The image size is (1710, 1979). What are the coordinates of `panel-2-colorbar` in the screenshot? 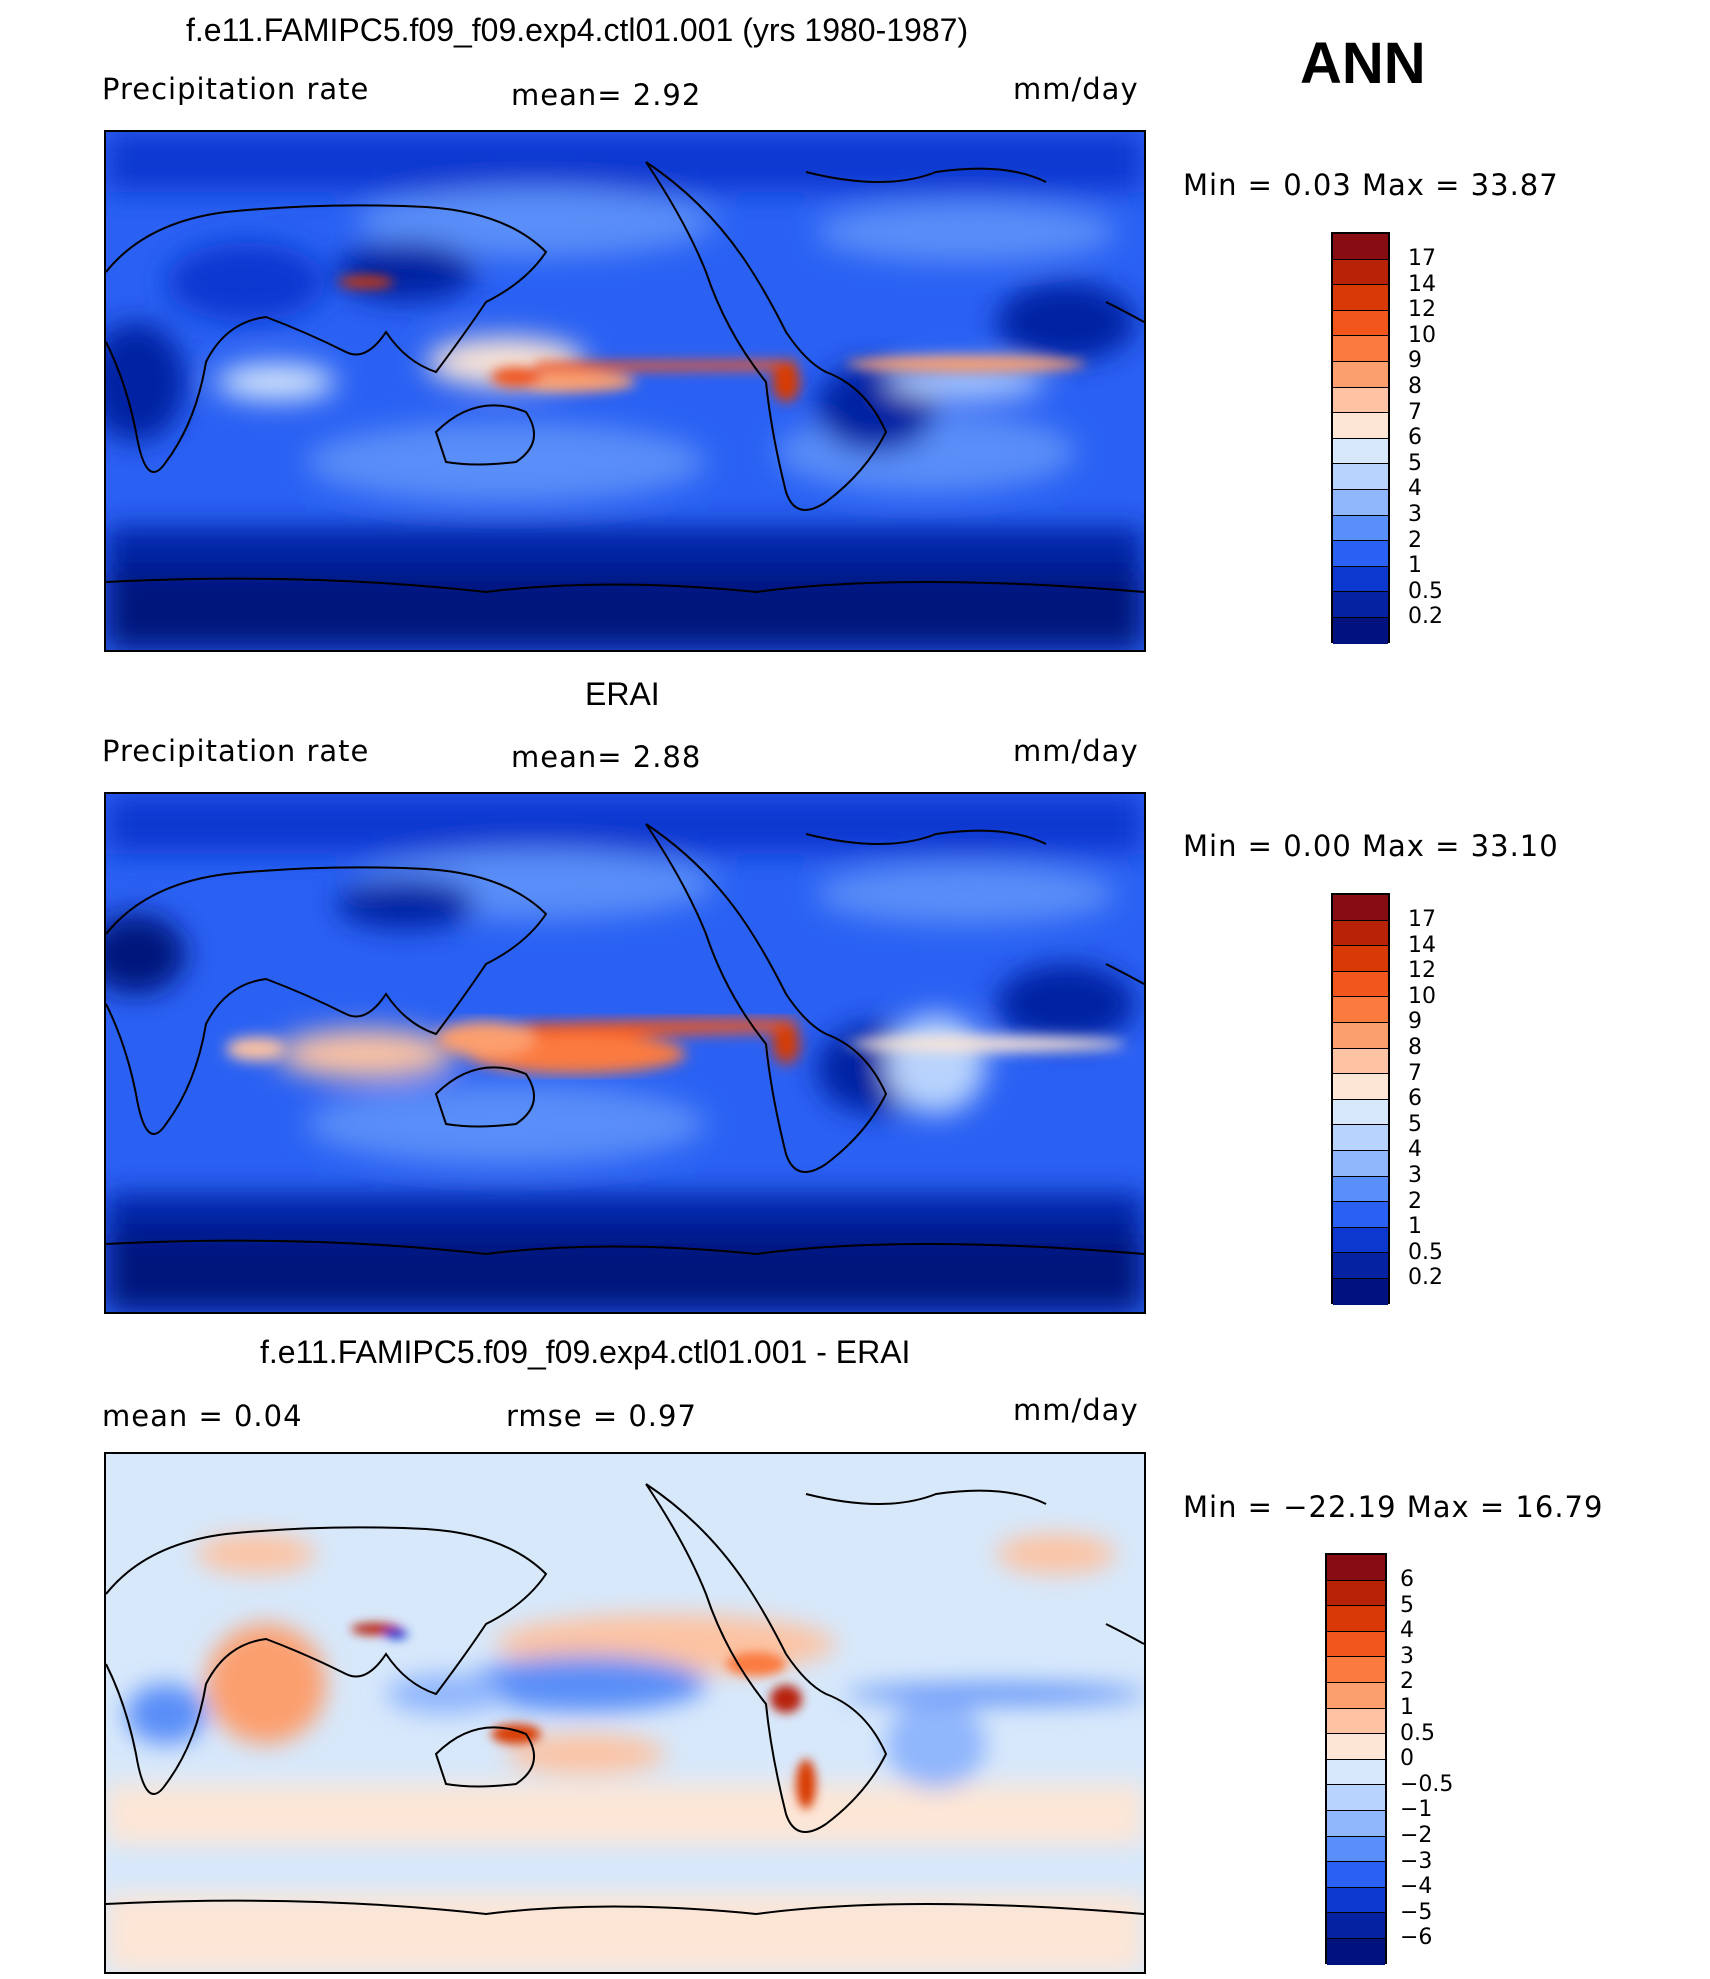 It's located at (1360, 1099).